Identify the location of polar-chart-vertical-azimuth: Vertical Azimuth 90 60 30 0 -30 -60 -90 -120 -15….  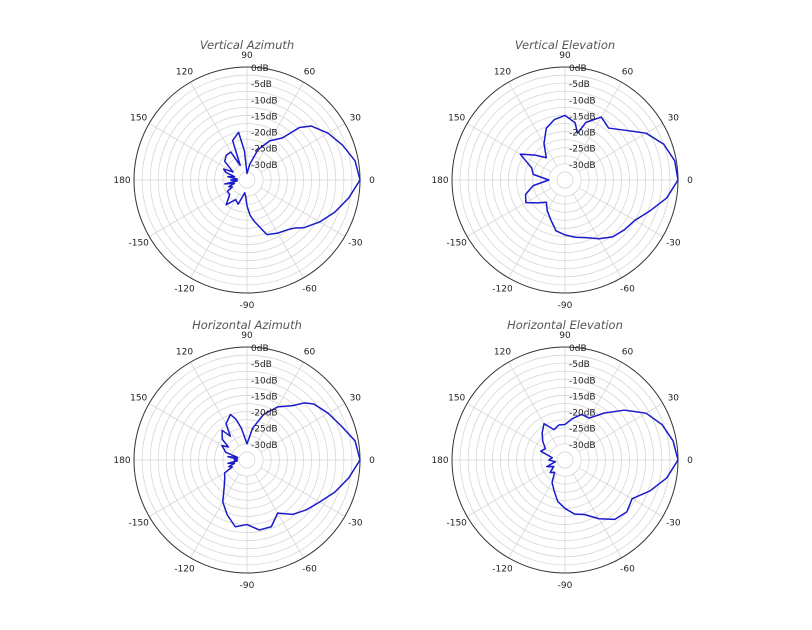
(244, 174).